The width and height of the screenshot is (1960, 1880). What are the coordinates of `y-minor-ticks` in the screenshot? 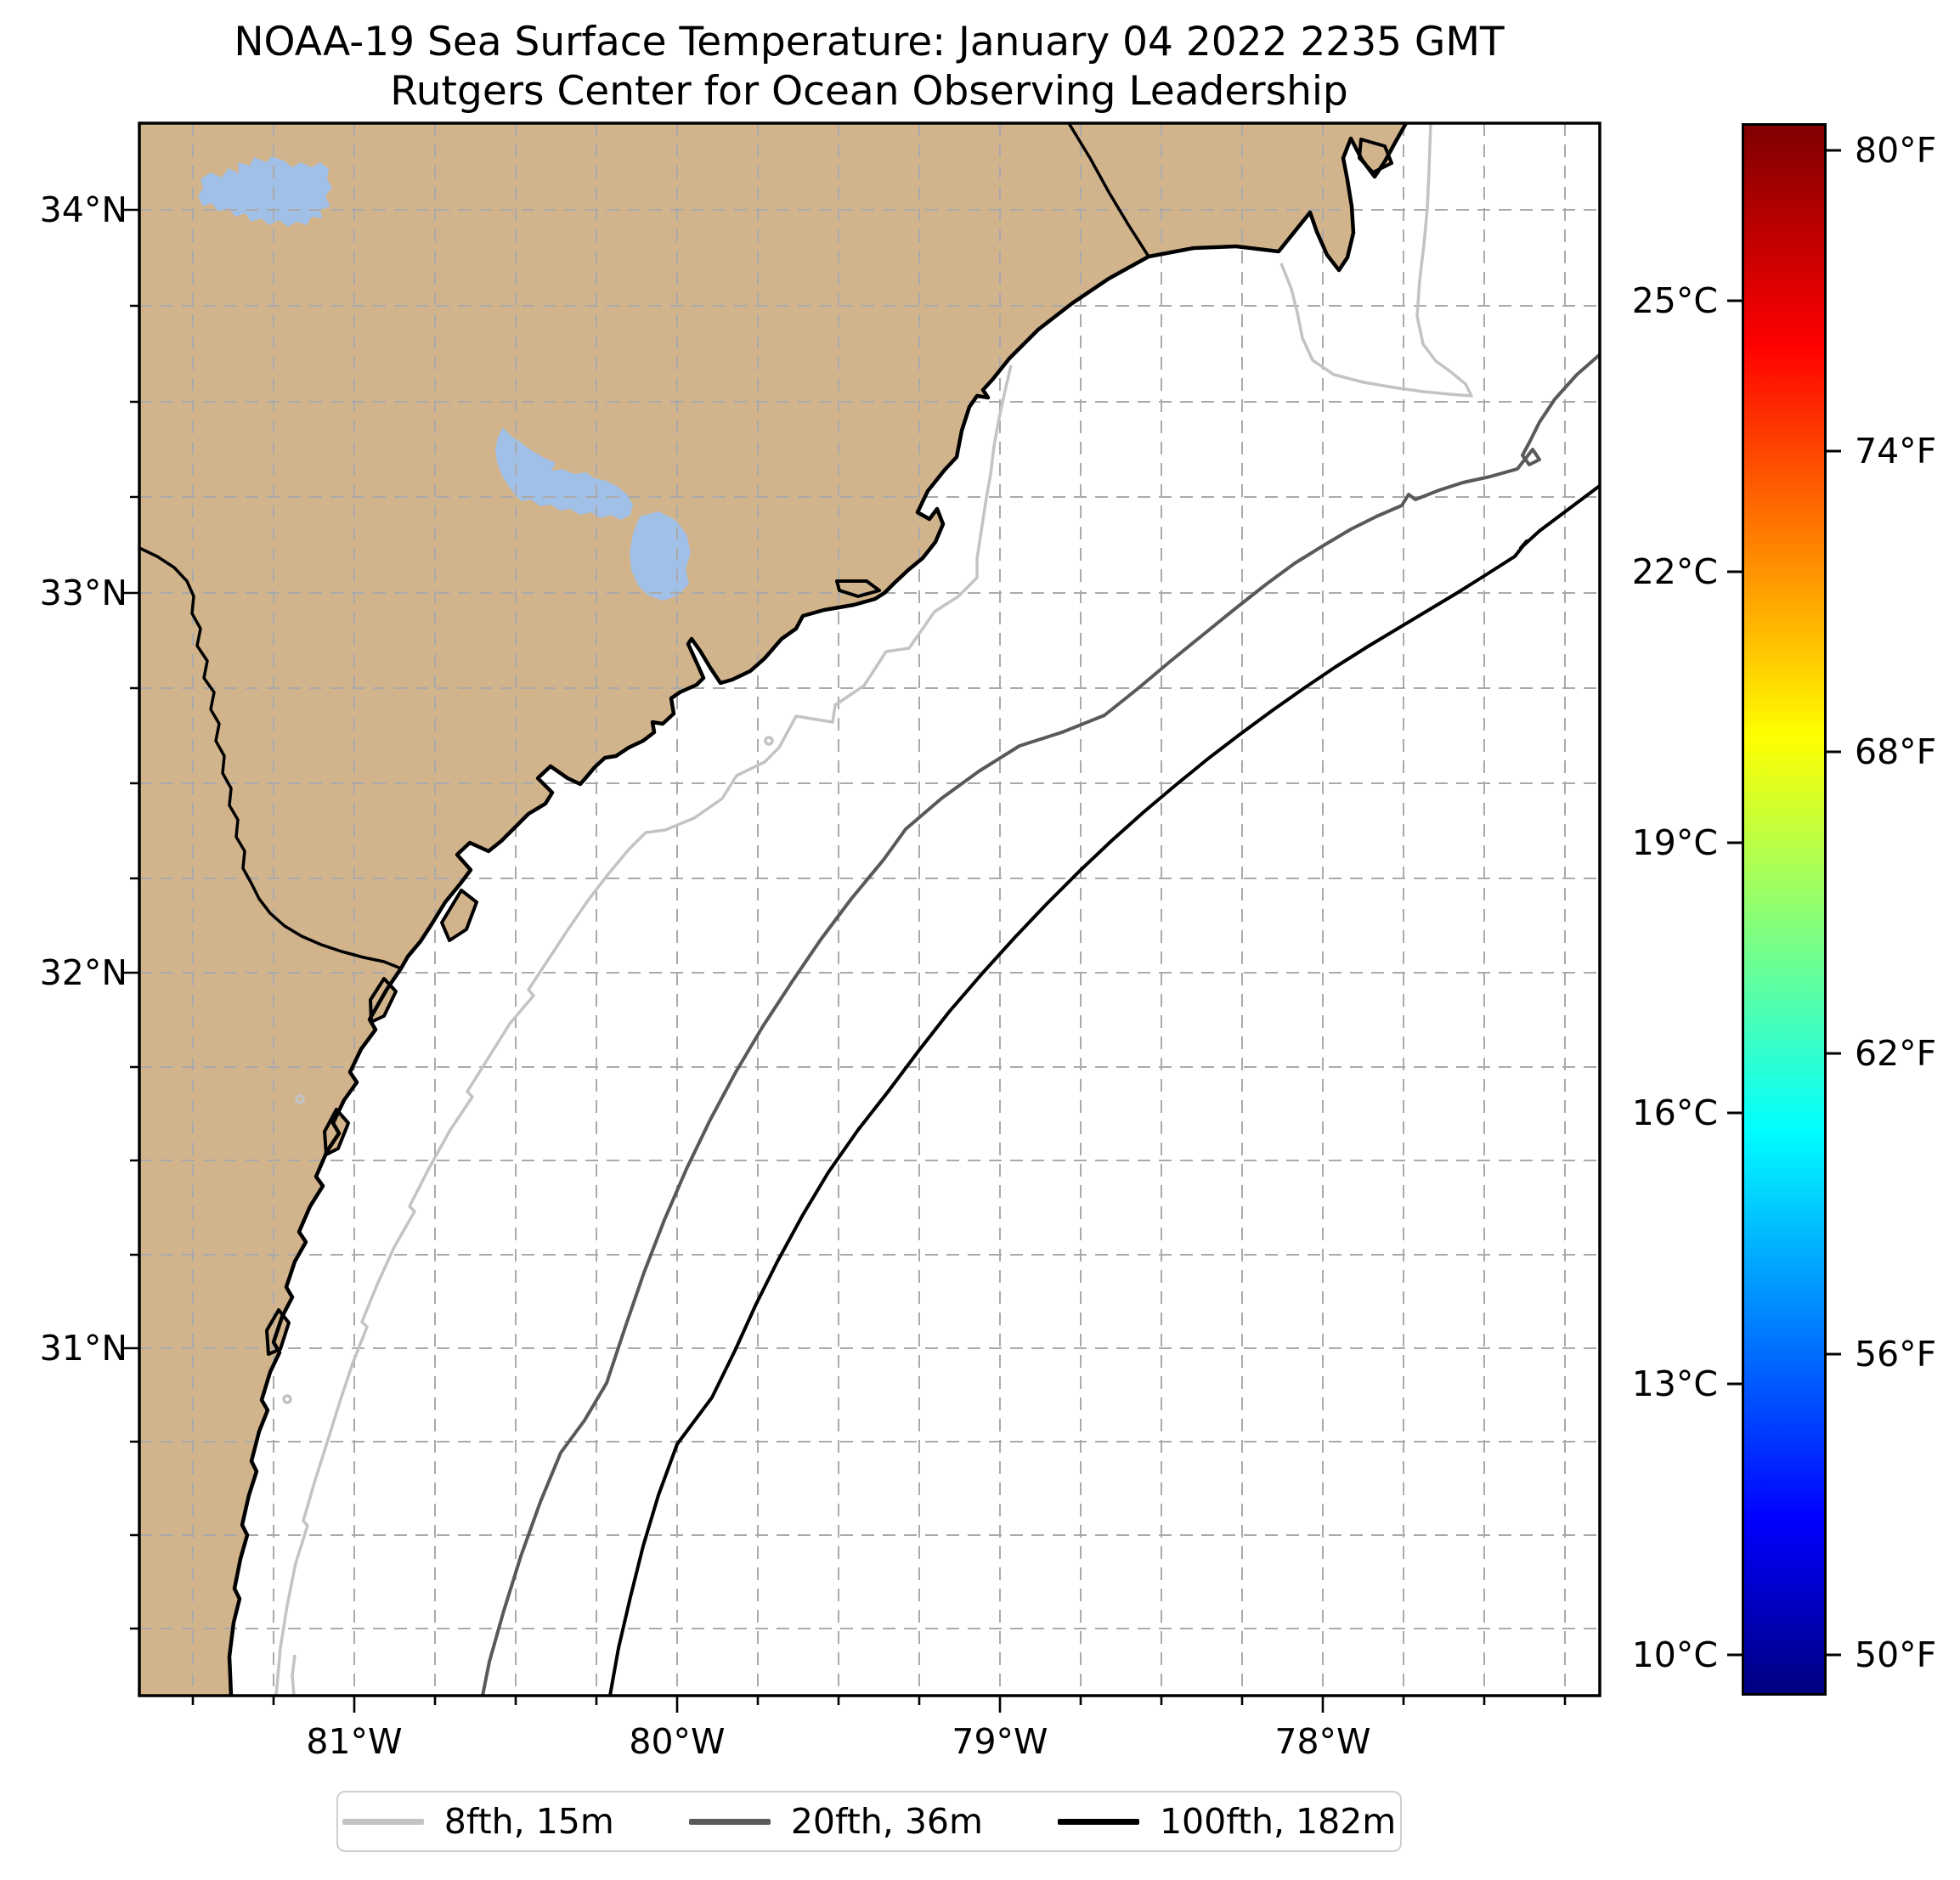 It's located at (135, 967).